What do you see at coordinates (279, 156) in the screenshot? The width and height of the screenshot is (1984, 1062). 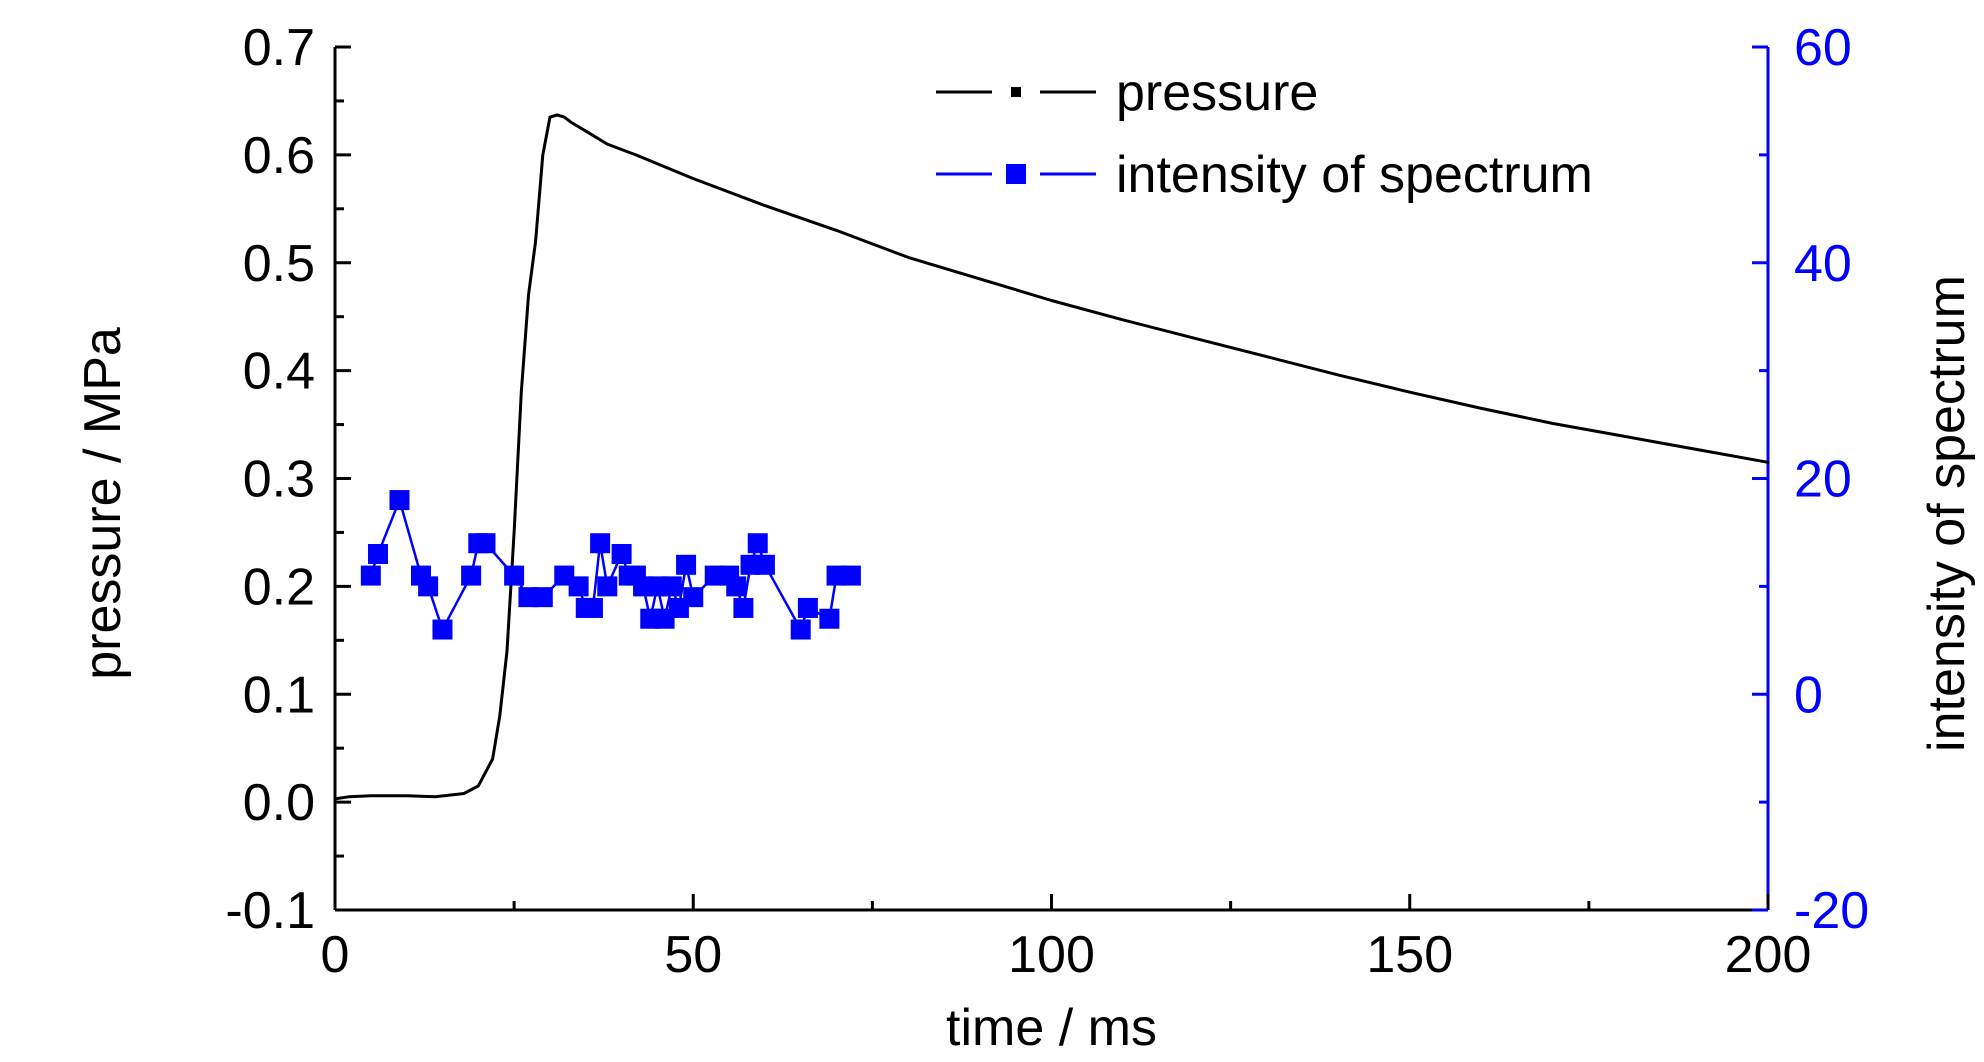 I see `y-tick-label-left: 0.6` at bounding box center [279, 156].